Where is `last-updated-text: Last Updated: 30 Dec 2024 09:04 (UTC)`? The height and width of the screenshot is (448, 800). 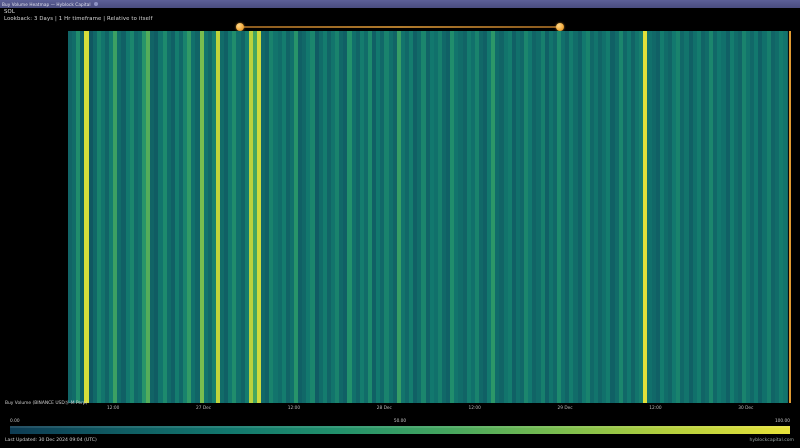 last-updated-text: Last Updated: 30 Dec 2024 09:04 (UTC) is located at coordinates (51, 440).